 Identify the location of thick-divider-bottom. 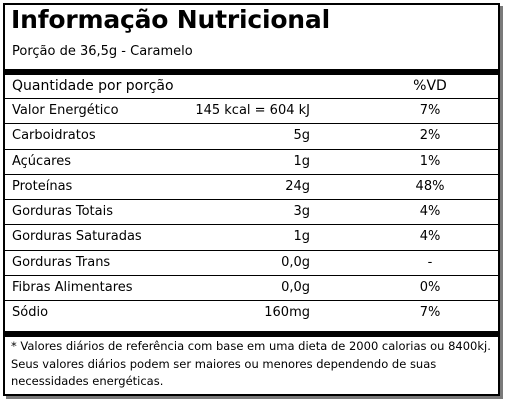
(251, 334).